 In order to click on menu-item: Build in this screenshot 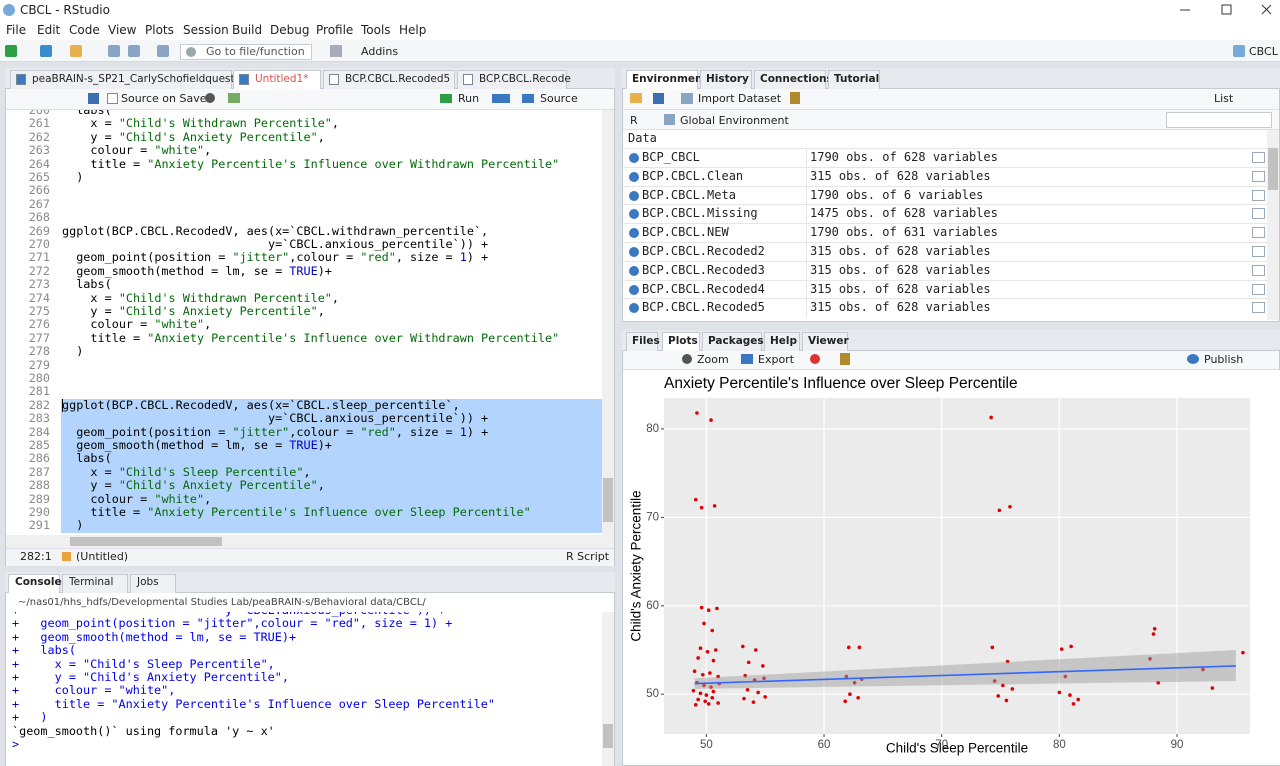, I will do `click(247, 30)`.